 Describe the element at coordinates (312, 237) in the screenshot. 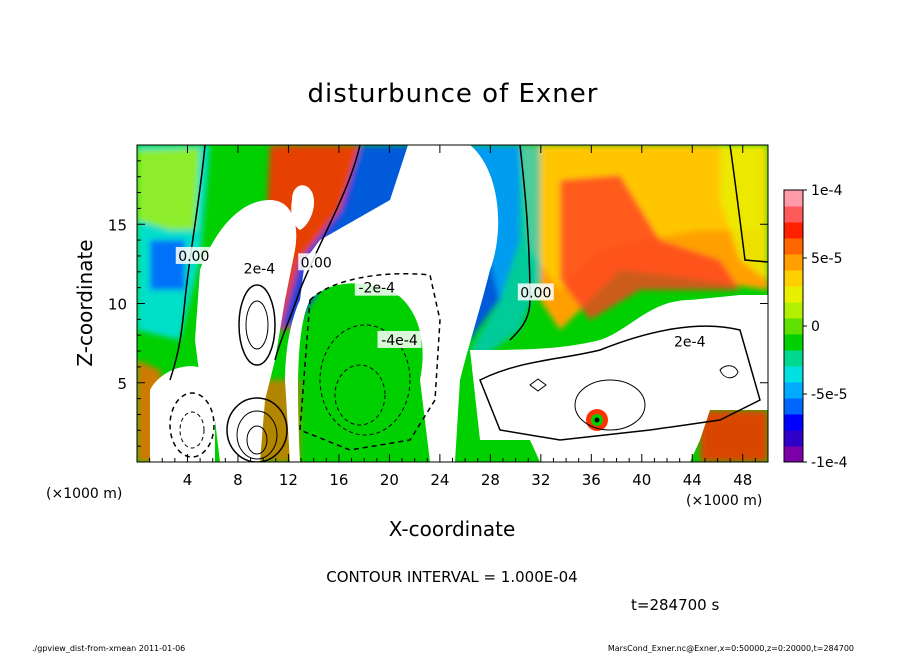

I see `field-region-central-red` at that location.